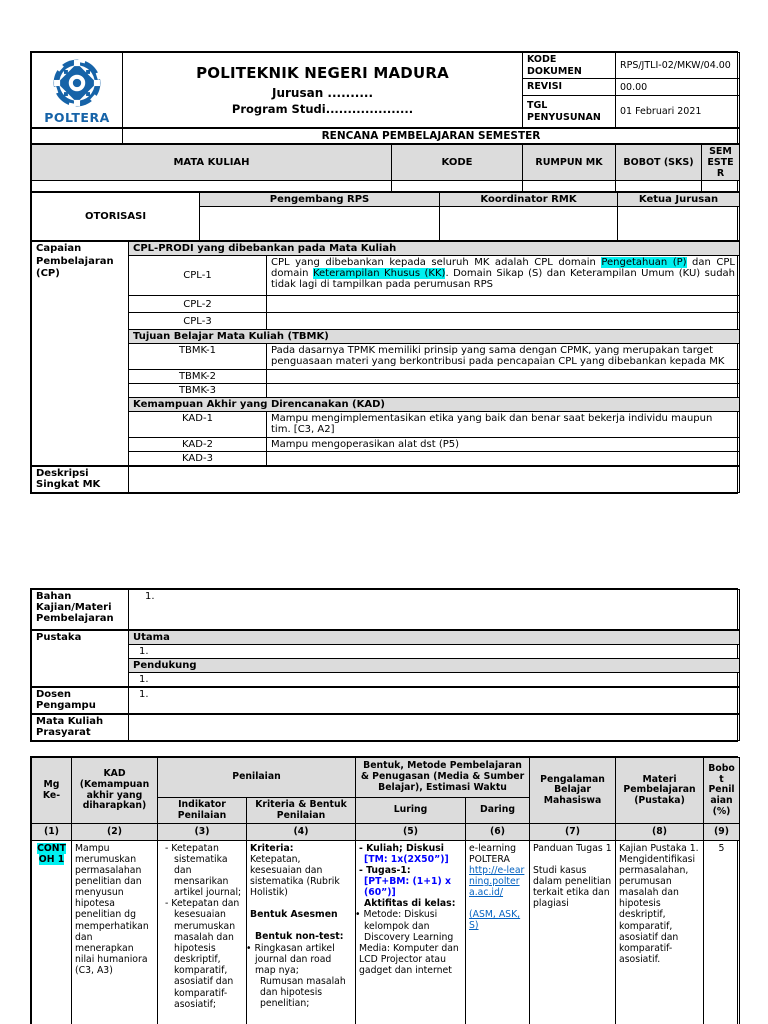  I want to click on kad2-code: KAD-2, so click(197, 444).